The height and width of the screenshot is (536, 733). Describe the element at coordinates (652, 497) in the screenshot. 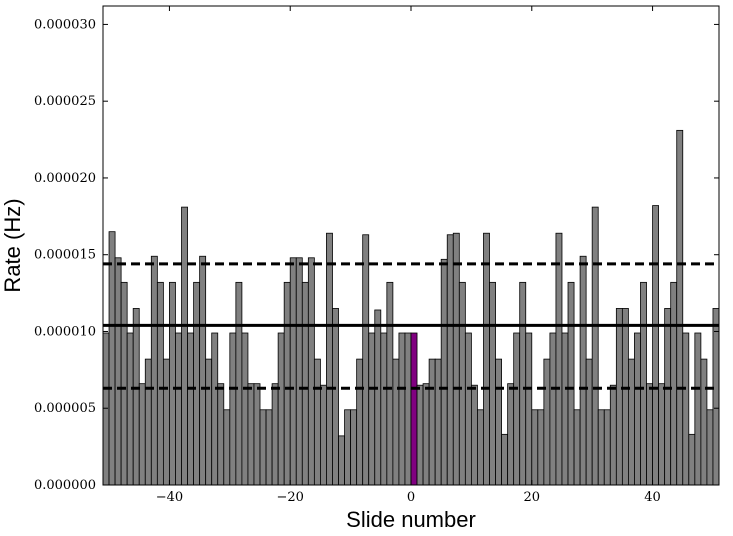

I see `x-tick-label: 40` at that location.